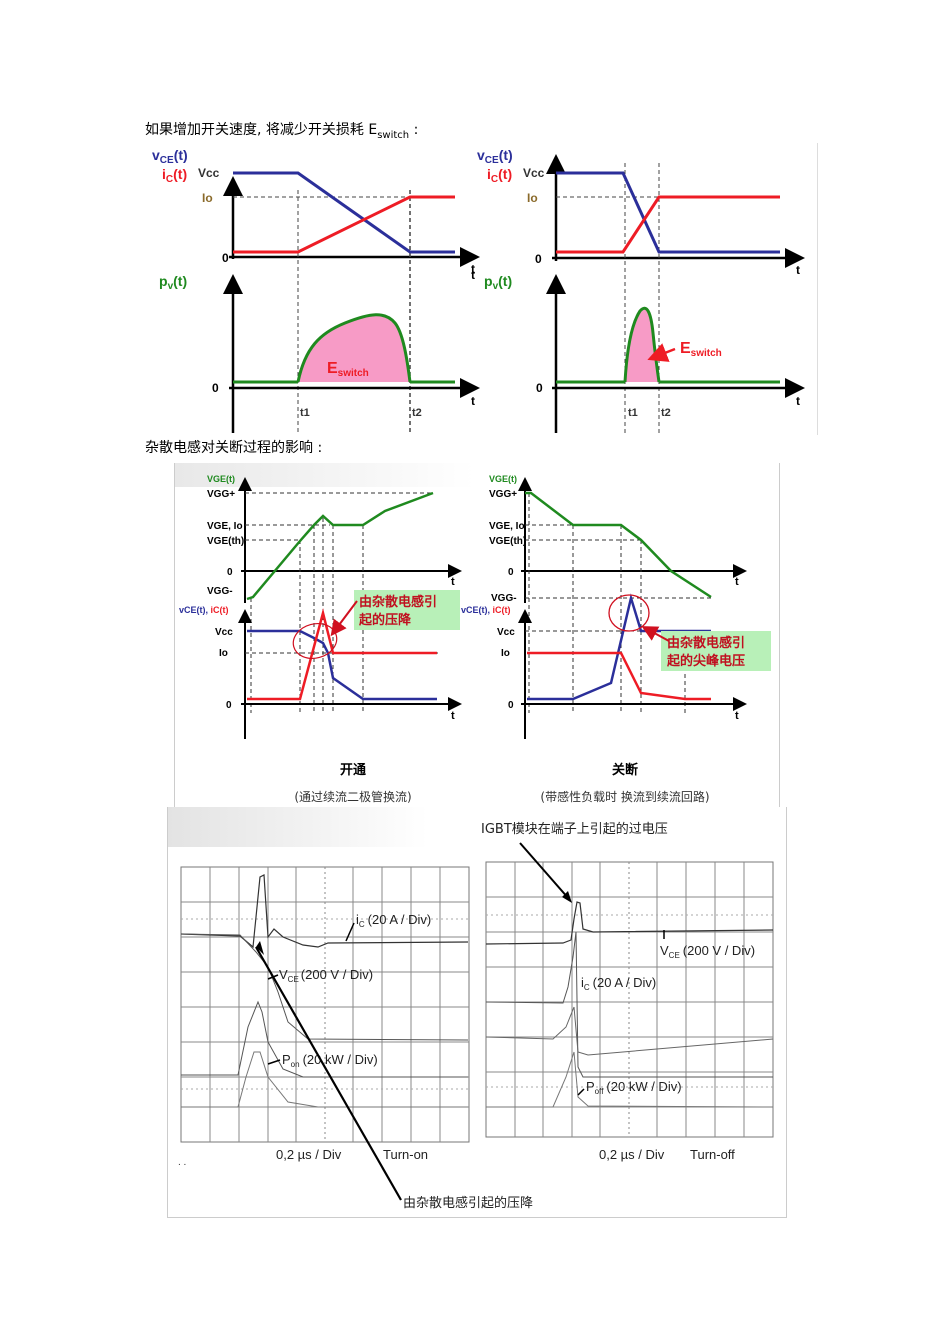 The width and height of the screenshot is (950, 1344). What do you see at coordinates (385, 620) in the screenshot?
I see `svg-text: 起的压降` at bounding box center [385, 620].